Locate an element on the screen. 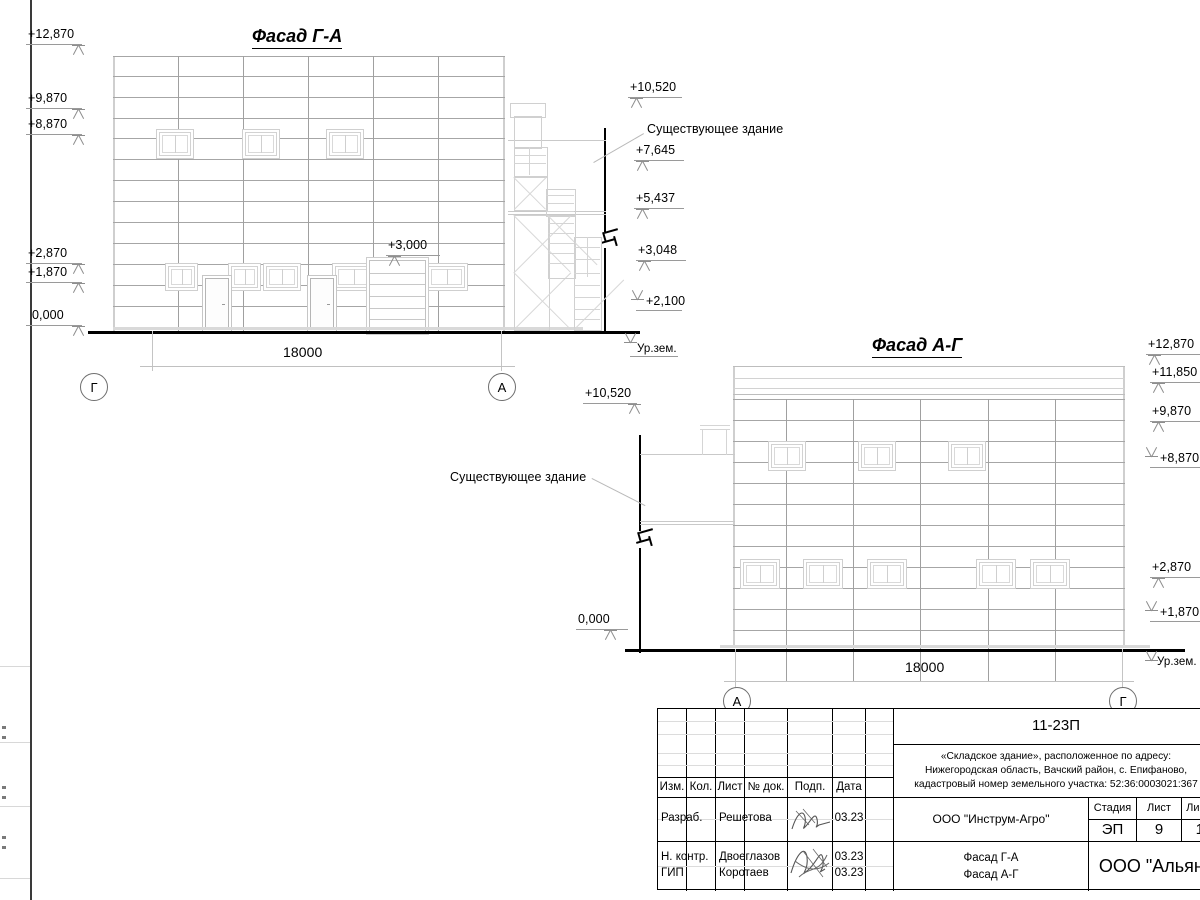 The image size is (1200, 900). role-cell: Разраб. is located at coordinates (682, 817).